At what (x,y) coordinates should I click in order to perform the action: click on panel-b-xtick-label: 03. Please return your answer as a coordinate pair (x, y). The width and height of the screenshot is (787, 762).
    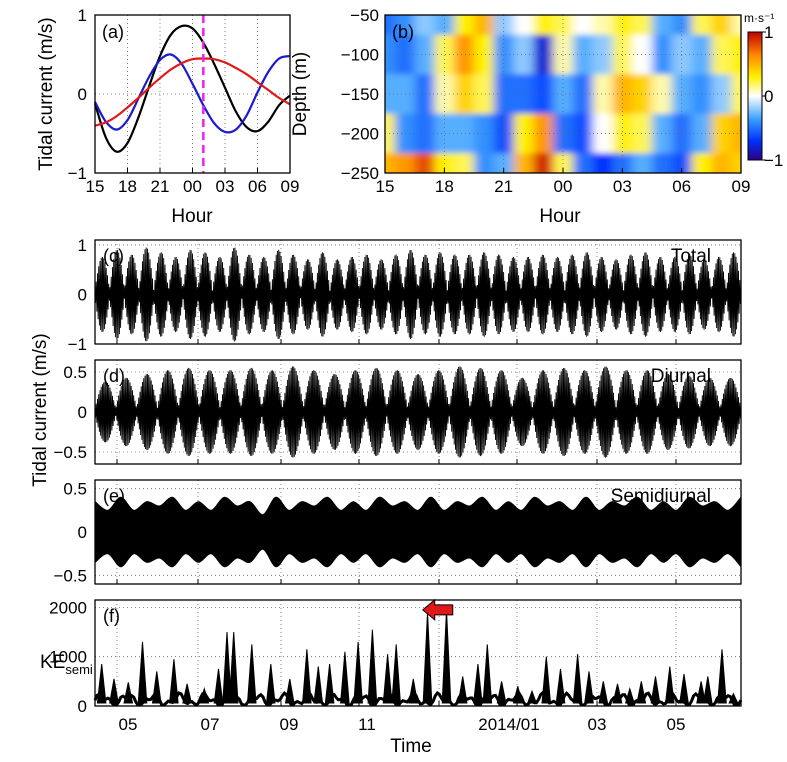
    Looking at the image, I should click on (622, 186).